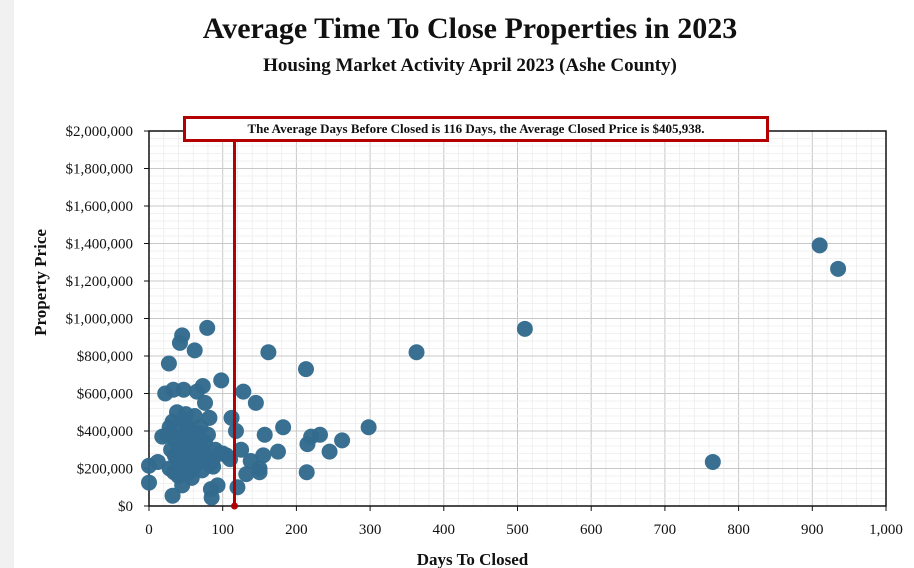 This screenshot has width=914, height=568. I want to click on x-tick-label: 100, so click(222, 530).